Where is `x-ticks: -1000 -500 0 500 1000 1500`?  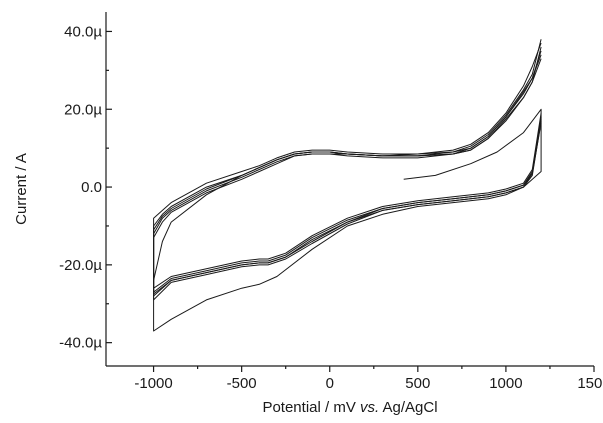 x-ticks: -1000 -500 0 500 1000 1500 is located at coordinates (368, 379).